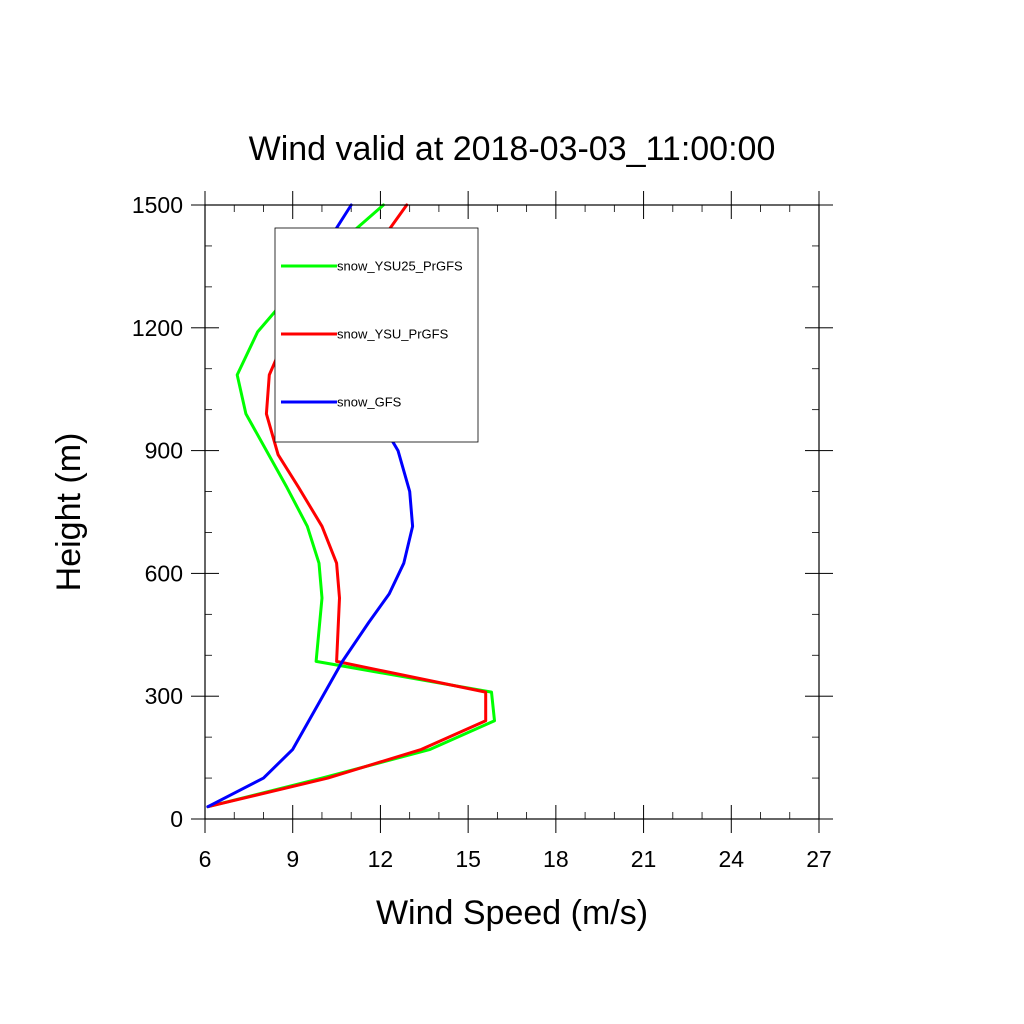  I want to click on legend-label: snow_YSU25_PrGFS, so click(400, 266).